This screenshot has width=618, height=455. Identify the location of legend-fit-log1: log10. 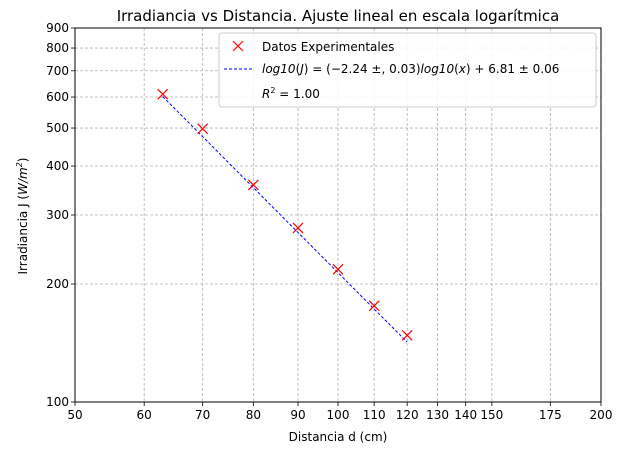
(279, 69).